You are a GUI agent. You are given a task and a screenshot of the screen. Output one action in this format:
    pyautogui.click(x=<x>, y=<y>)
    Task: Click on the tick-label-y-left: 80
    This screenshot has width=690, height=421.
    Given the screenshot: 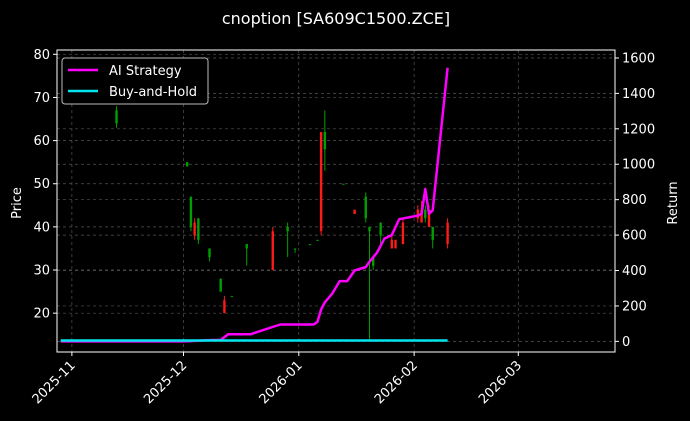 What is the action you would take?
    pyautogui.click(x=41, y=55)
    